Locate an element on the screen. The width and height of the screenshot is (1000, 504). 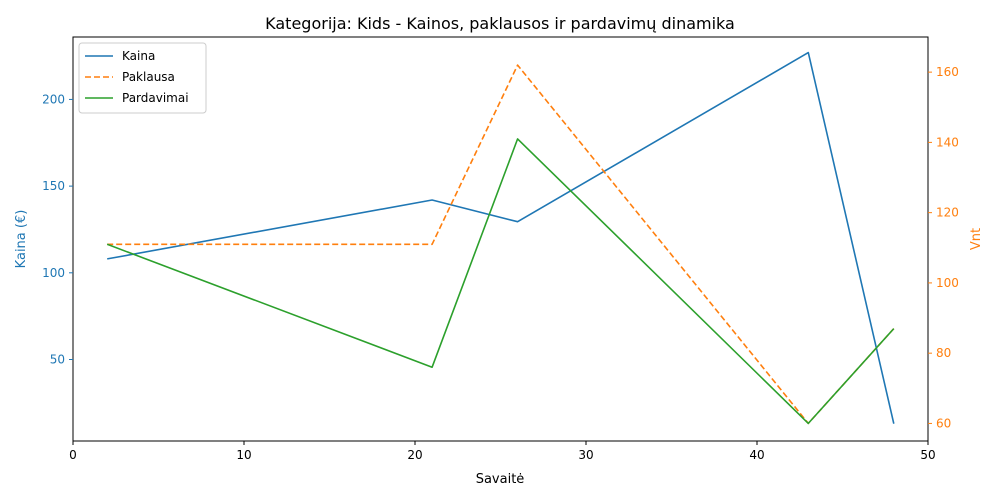
legend-label: Paklausa is located at coordinates (148, 77).